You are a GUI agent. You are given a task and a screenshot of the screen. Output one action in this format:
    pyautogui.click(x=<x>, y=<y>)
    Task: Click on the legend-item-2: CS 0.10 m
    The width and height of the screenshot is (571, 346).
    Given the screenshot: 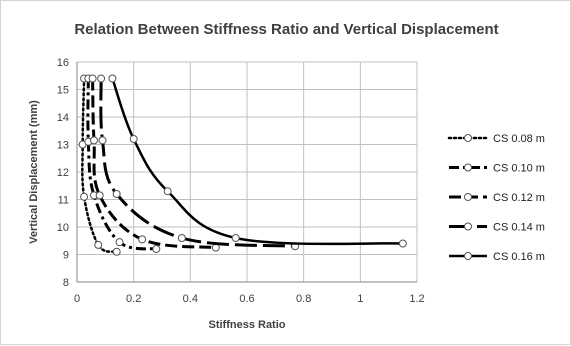 What is the action you would take?
    pyautogui.click(x=497, y=169)
    